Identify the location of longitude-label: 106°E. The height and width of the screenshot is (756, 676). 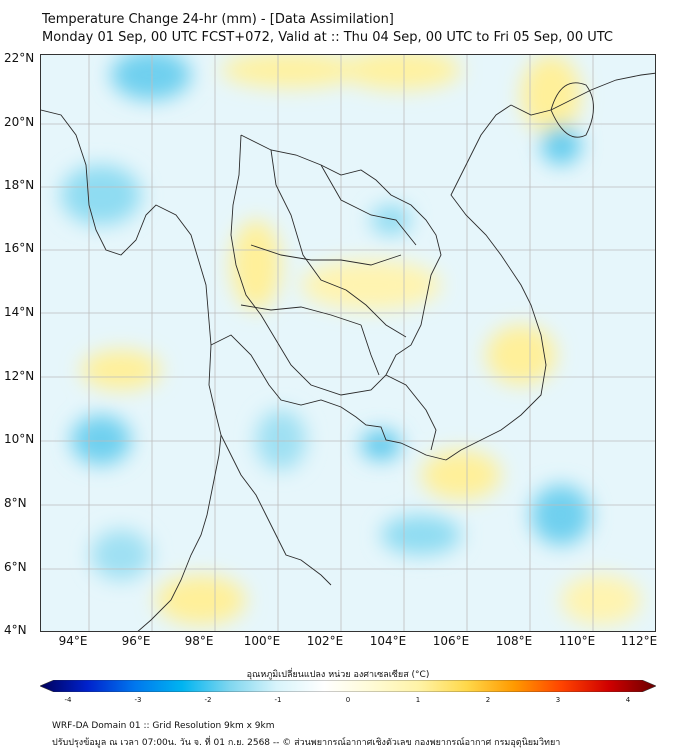
(451, 641).